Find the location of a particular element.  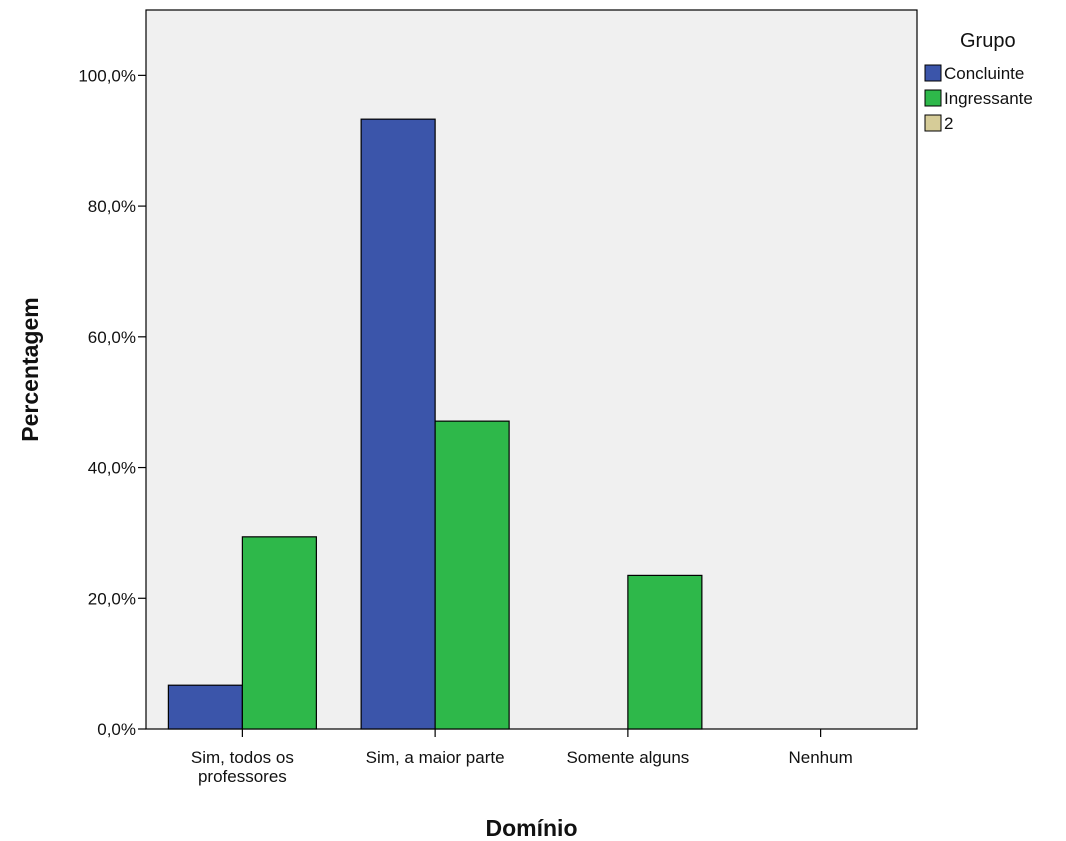

y-tick-label: 40,0% is located at coordinates (112, 468).